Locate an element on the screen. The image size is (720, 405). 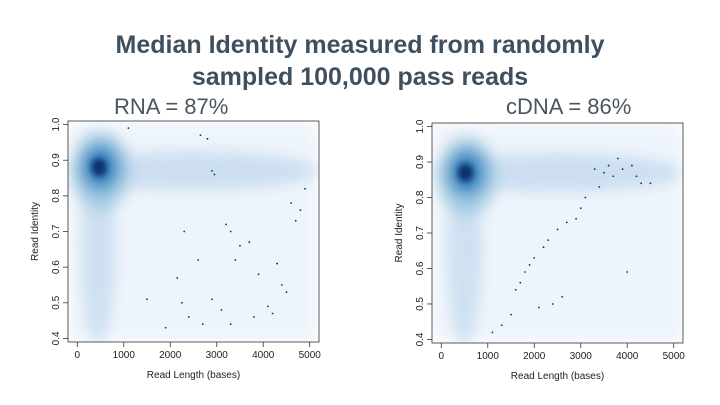
slide-title-line2: sampled 100,000 pass reads is located at coordinates (360, 77).